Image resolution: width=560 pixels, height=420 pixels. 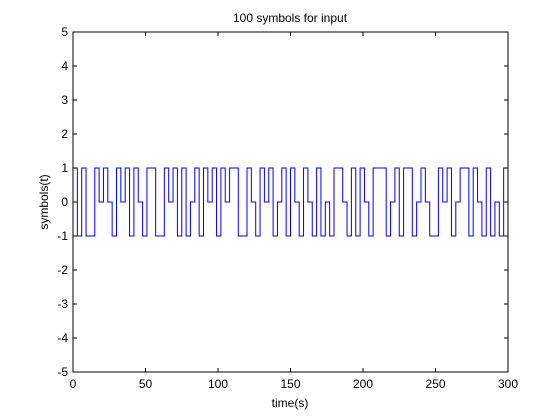 I want to click on y-tick-label: -3, so click(x=62, y=304).